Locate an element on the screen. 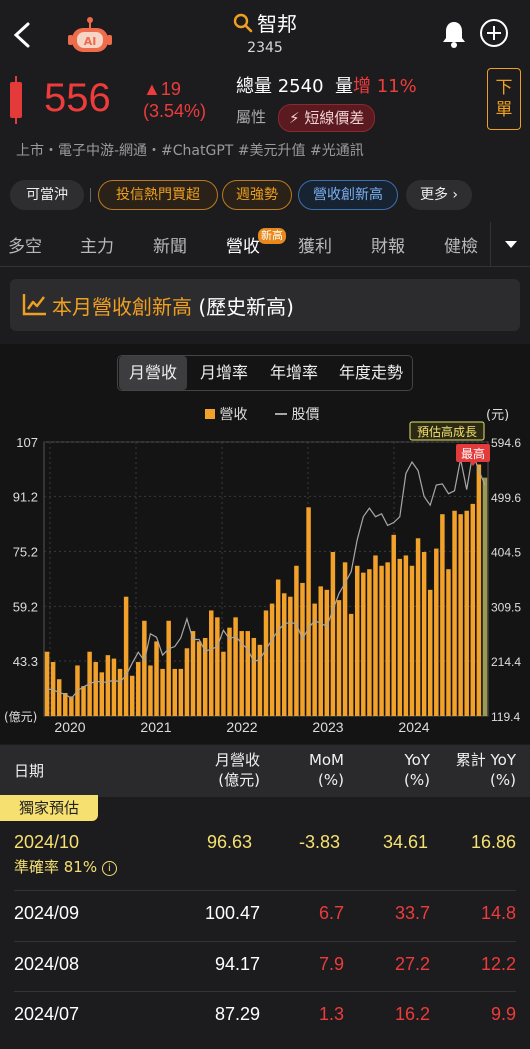 This screenshot has height=1049, width=530. seg-mom: 月增率 is located at coordinates (223, 372).